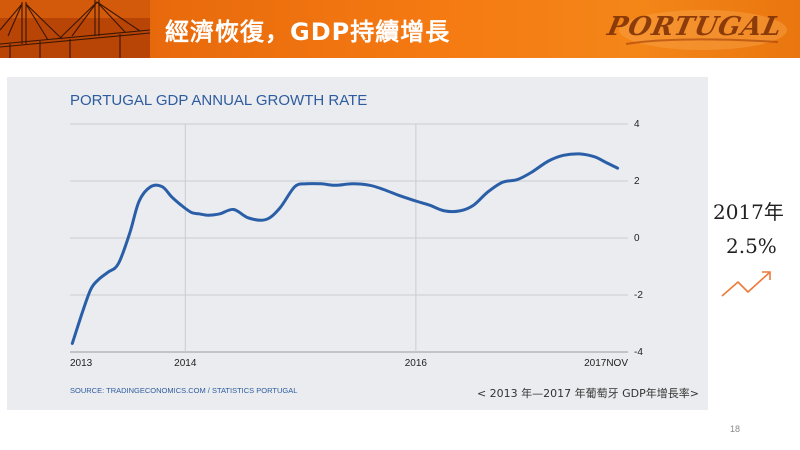  I want to click on highlight-year: 2017年, so click(748, 212).